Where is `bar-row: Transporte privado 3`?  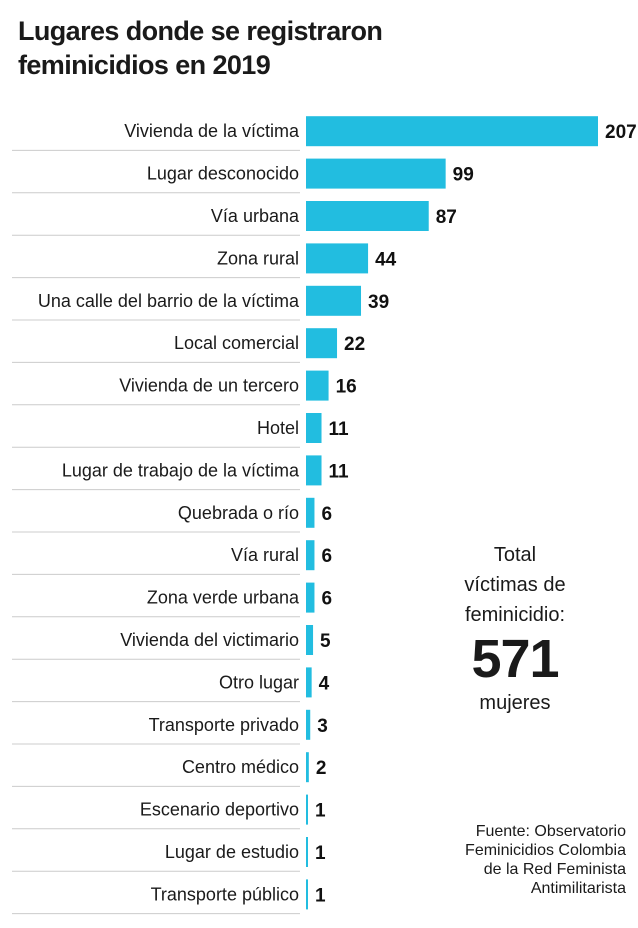
bar-row: Transporte privado 3 is located at coordinates (170, 727).